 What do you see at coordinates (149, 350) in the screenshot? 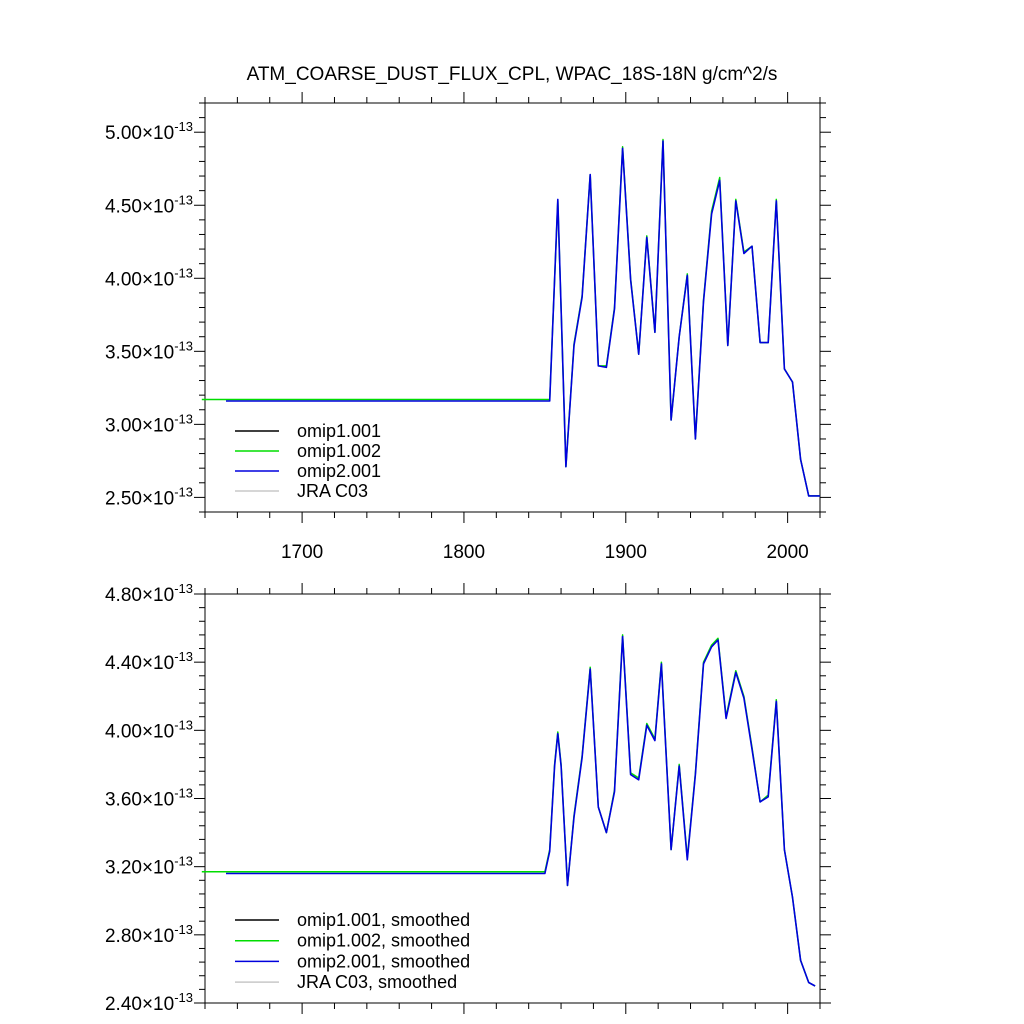
I see `y-tick-label-3_5: 3.50×10⁻¹³` at bounding box center [149, 350].